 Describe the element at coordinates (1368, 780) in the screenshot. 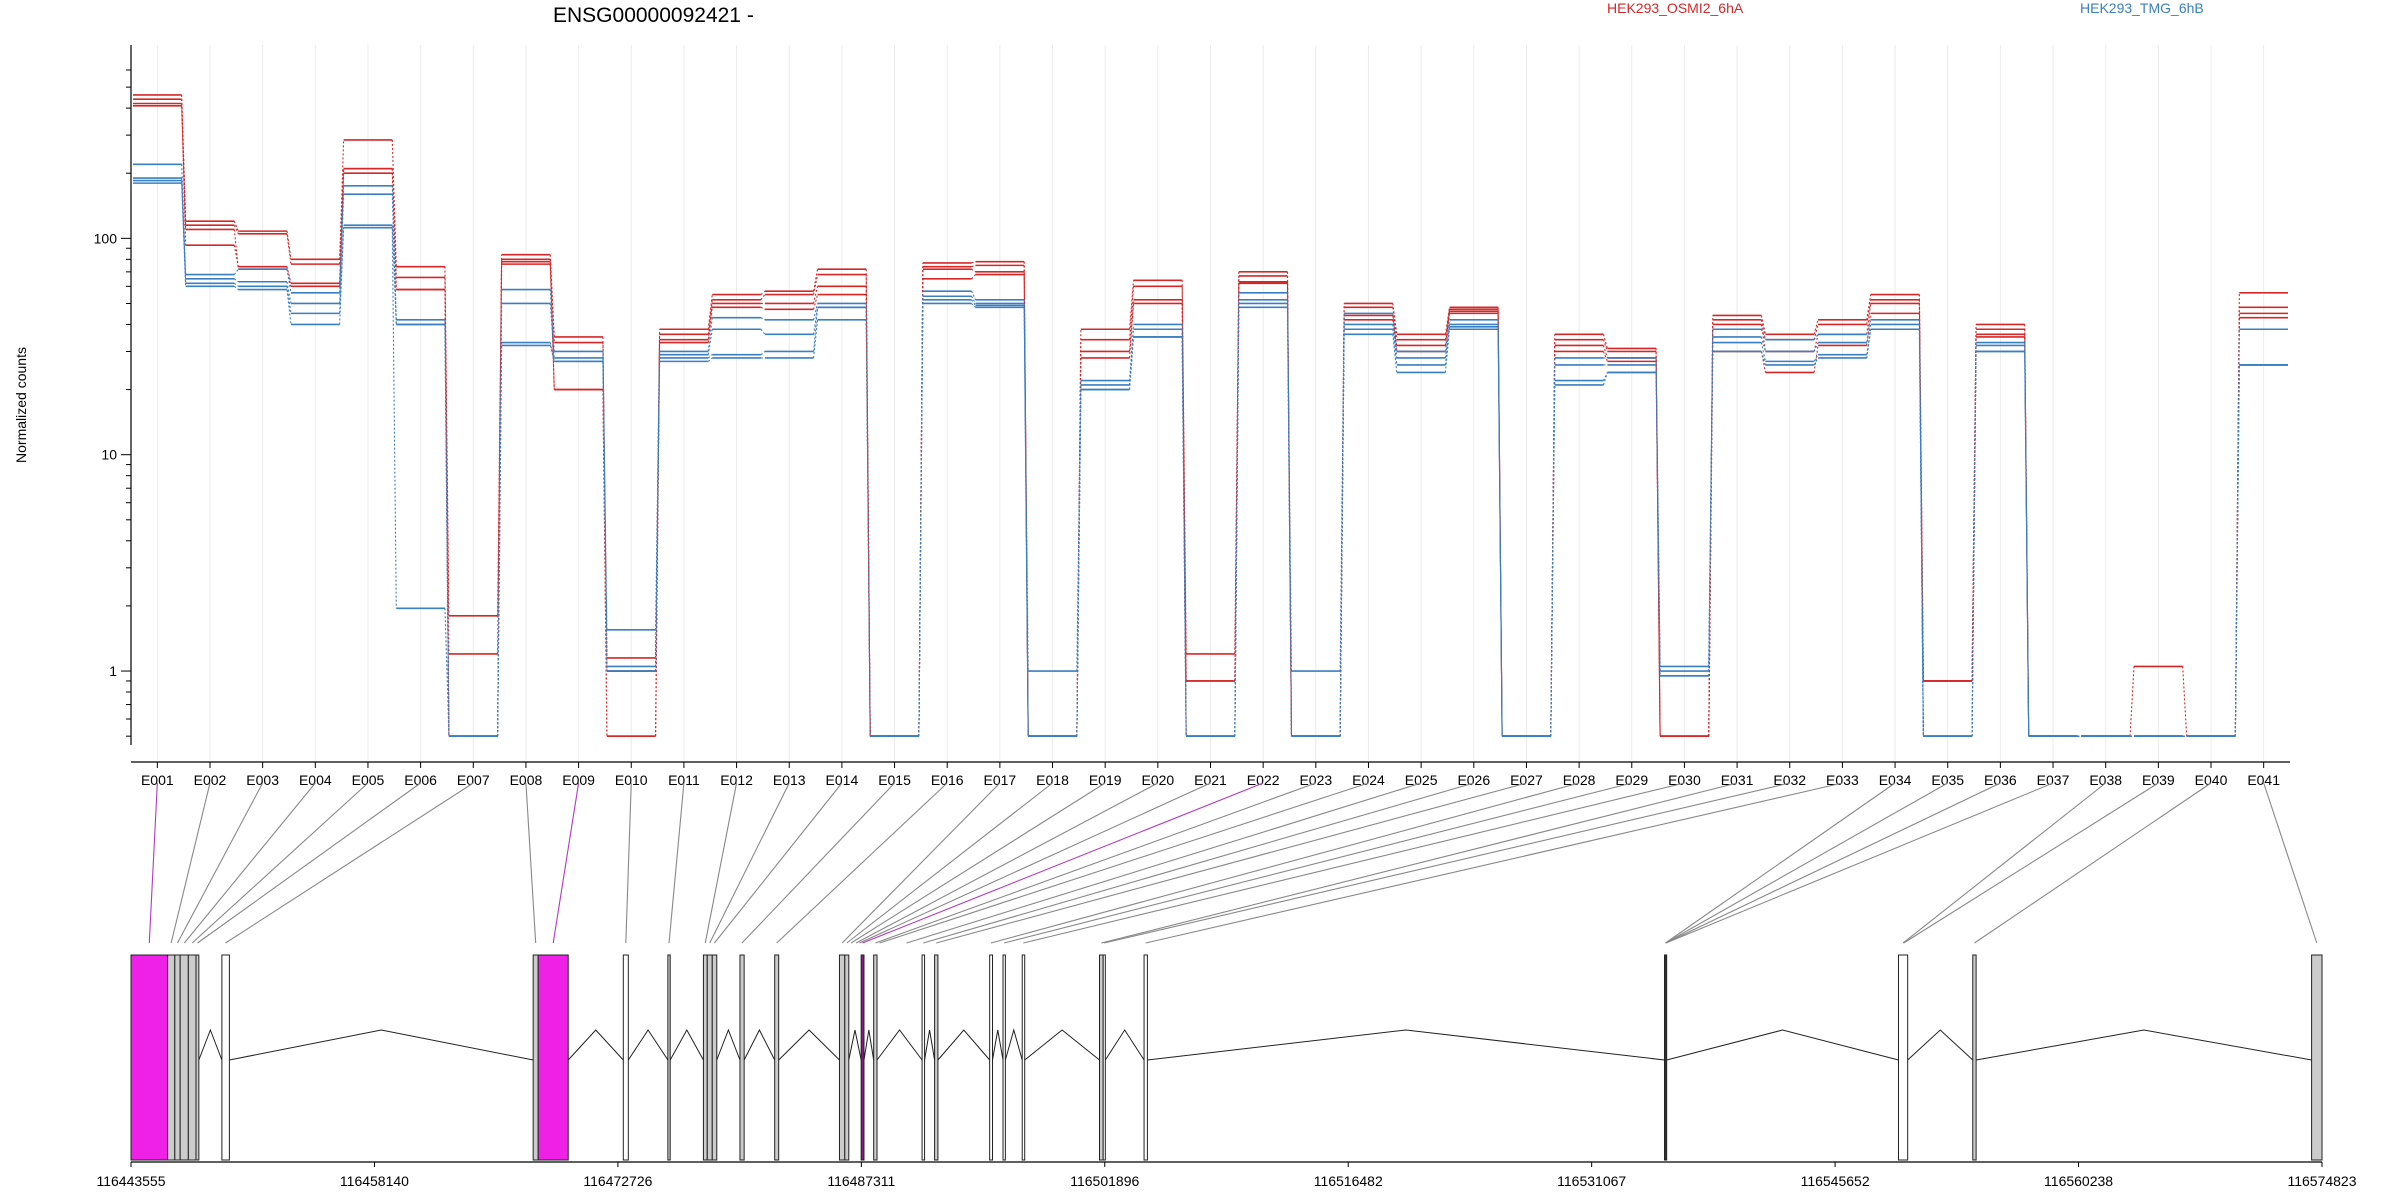

I see `x-tick-label: E024` at that location.